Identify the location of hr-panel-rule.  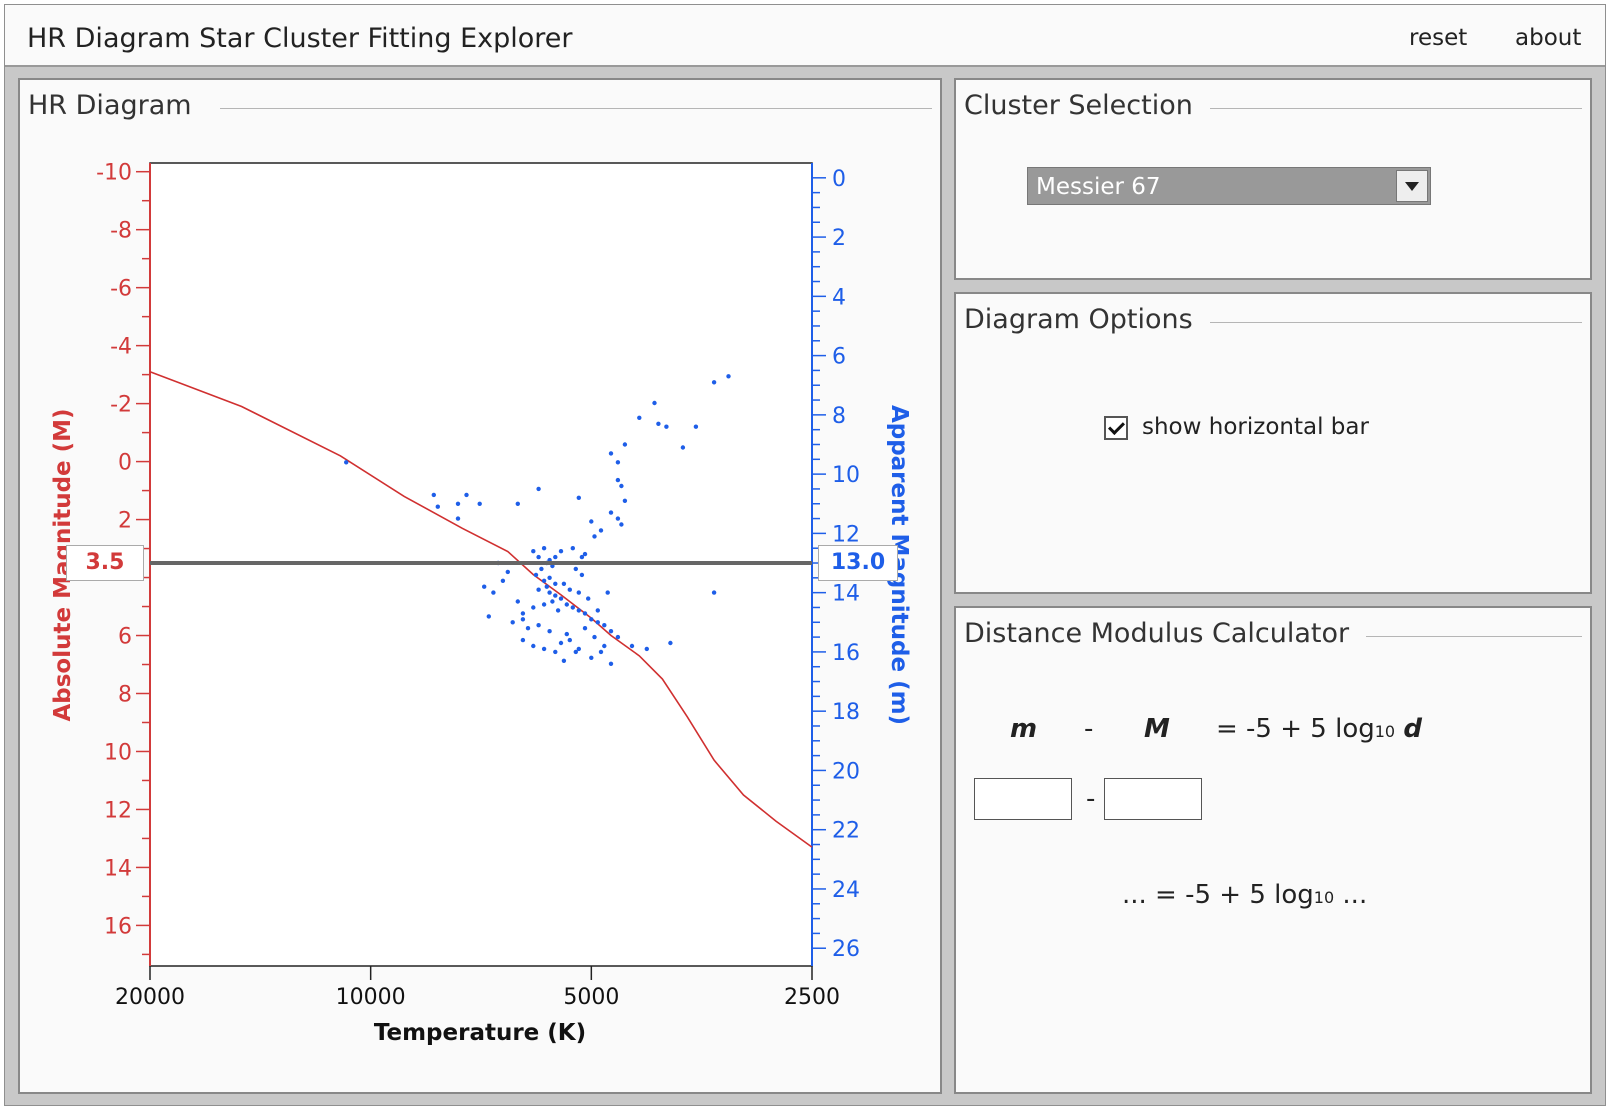
(576, 108).